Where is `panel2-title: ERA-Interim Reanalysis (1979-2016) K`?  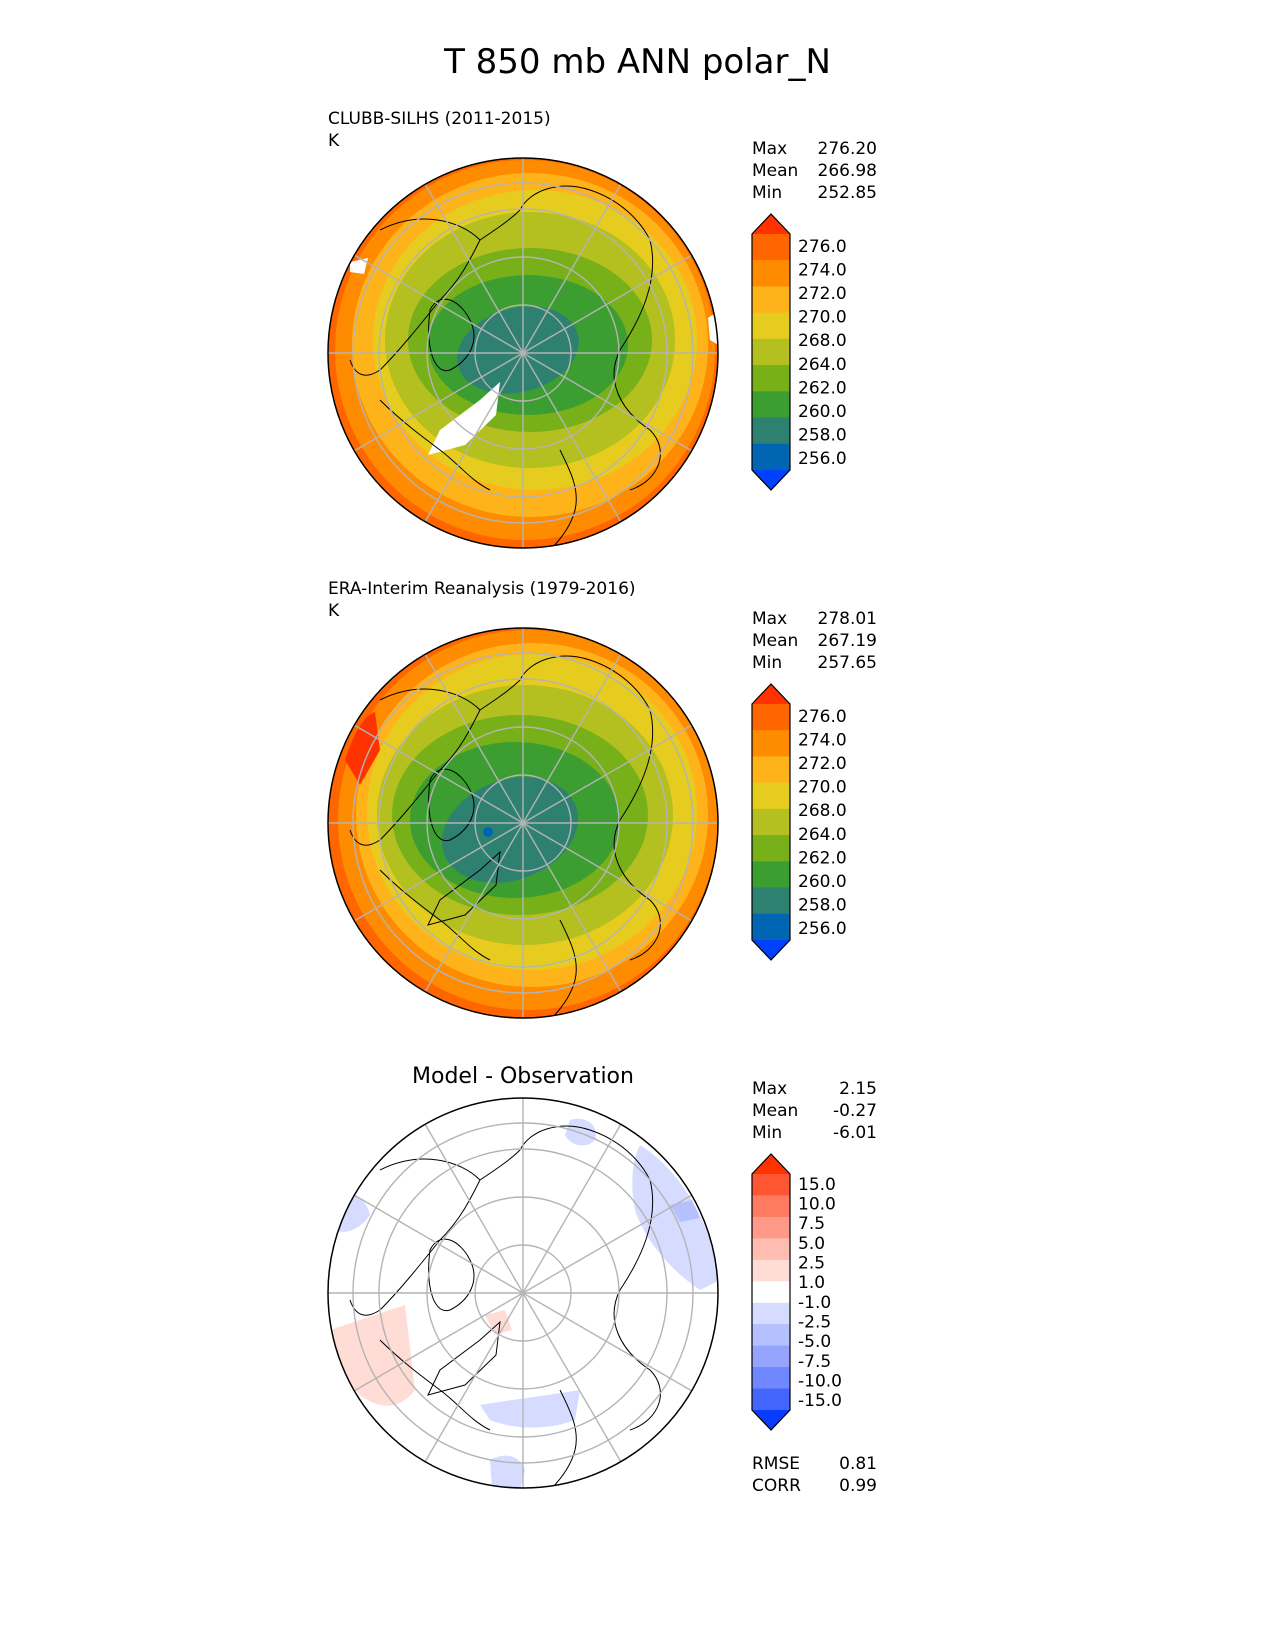
panel2-title: ERA-Interim Reanalysis (1979-2016) K is located at coordinates (482, 600).